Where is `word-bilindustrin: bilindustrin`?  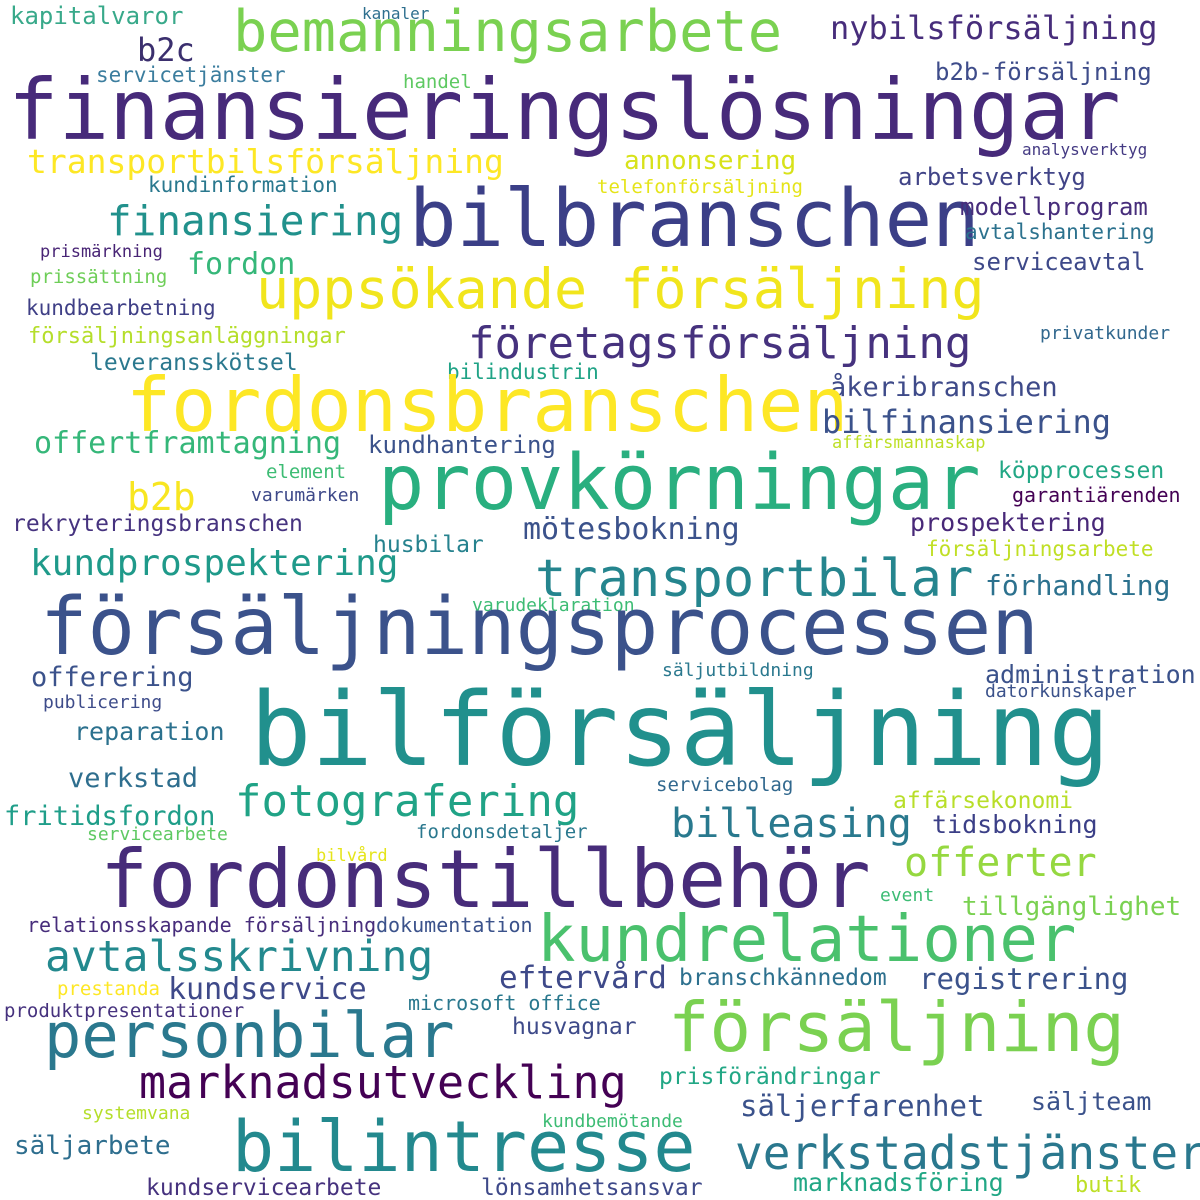 word-bilindustrin: bilindustrin is located at coordinates (523, 372).